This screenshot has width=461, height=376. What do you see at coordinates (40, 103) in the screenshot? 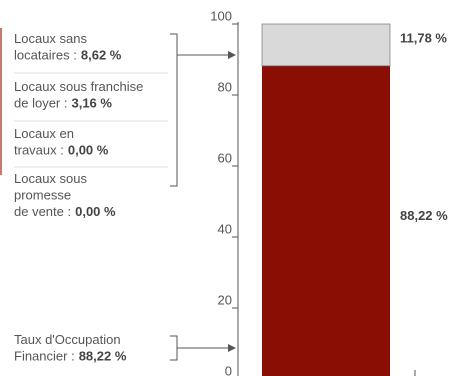
I see `annotation-line: de loyer :` at bounding box center [40, 103].